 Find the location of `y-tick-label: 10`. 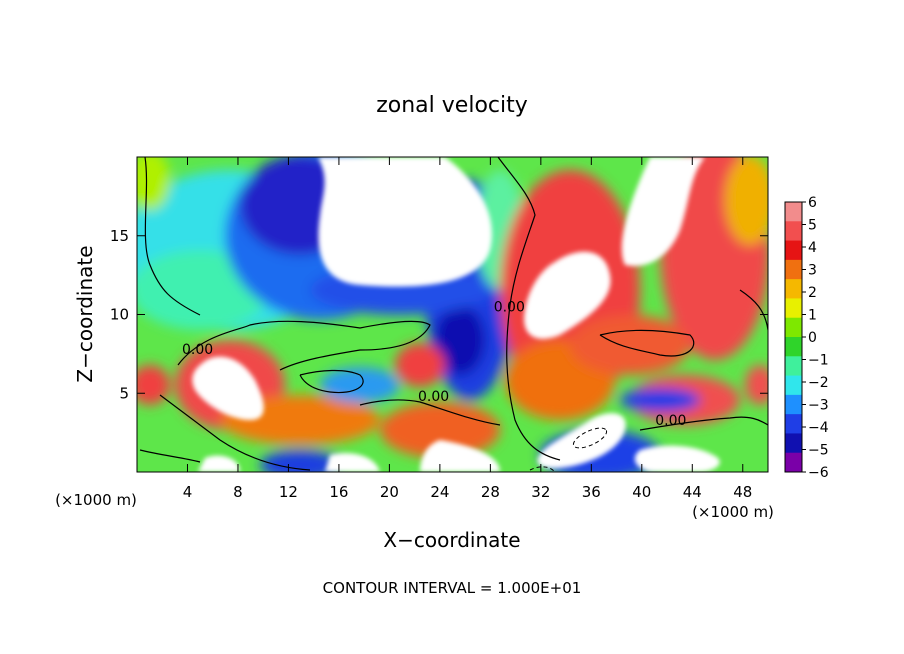

y-tick-label: 10 is located at coordinates (119, 315).